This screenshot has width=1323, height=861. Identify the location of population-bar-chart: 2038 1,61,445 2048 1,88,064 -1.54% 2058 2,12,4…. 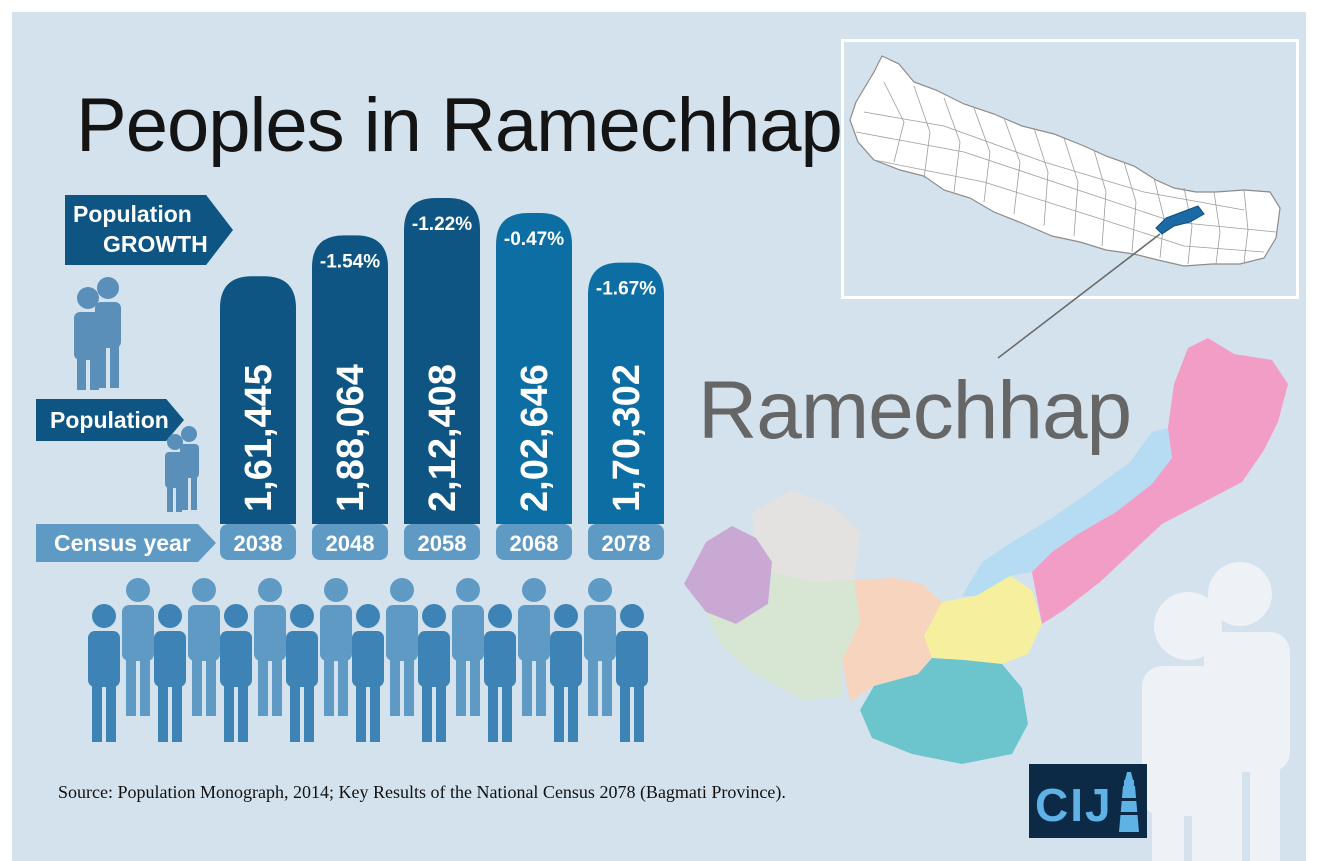
(442, 378).